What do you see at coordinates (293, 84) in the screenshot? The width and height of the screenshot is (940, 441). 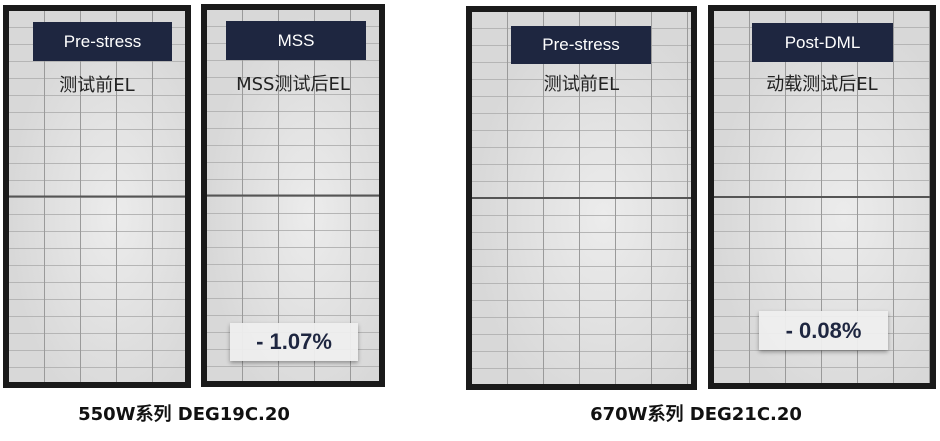 I see `stage-subtitle: MSS测试后EL` at bounding box center [293, 84].